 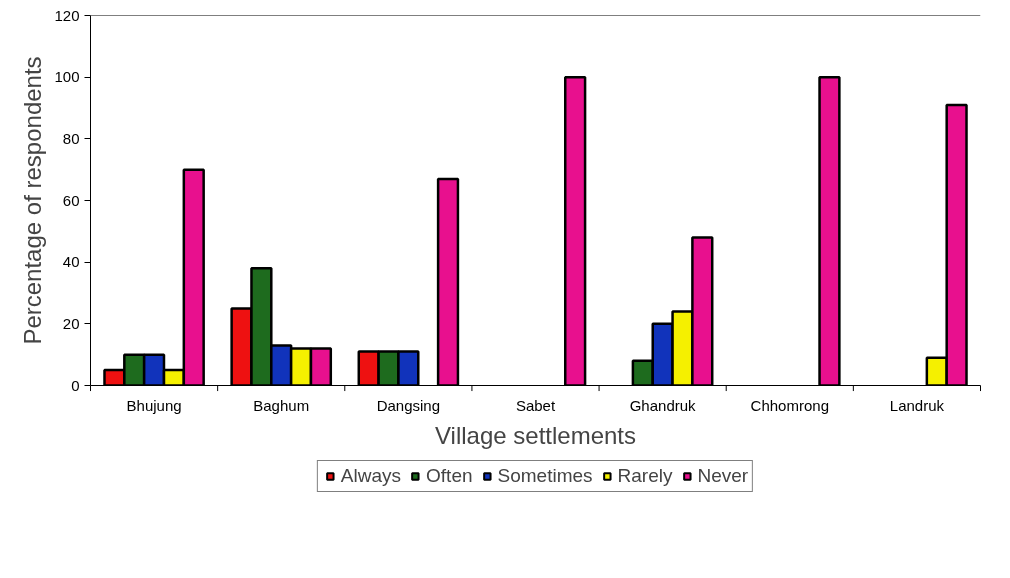 What do you see at coordinates (281, 405) in the screenshot?
I see `x-tick-label: Baghum` at bounding box center [281, 405].